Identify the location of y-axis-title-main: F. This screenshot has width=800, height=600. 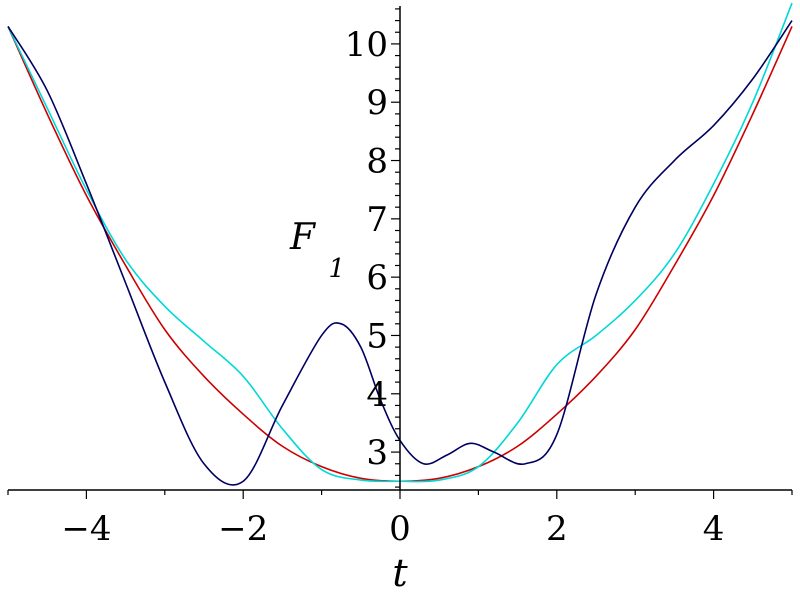
(303, 237).